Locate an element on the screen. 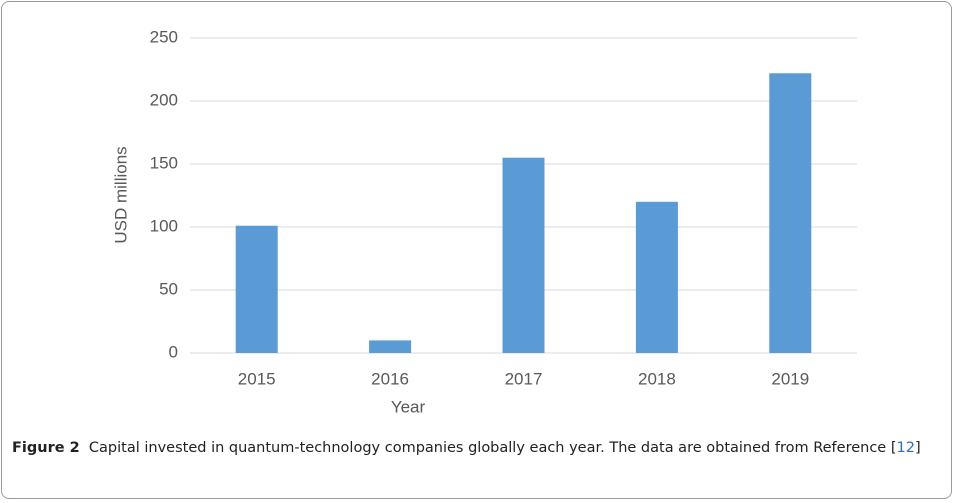  y-tick-label: 250 is located at coordinates (164, 36).